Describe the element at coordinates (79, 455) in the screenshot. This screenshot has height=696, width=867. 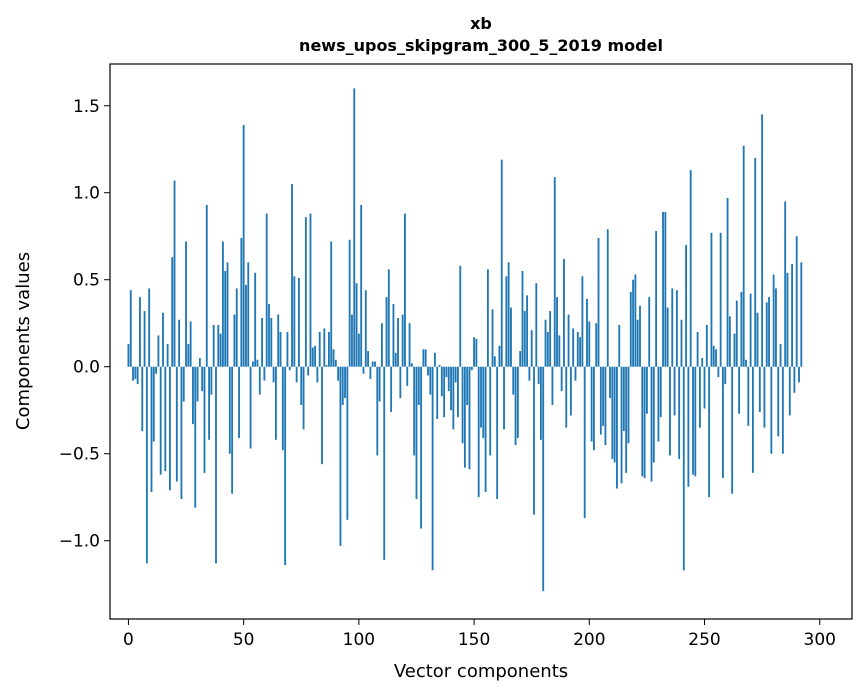
I see `y-tick-label: −0.5` at that location.